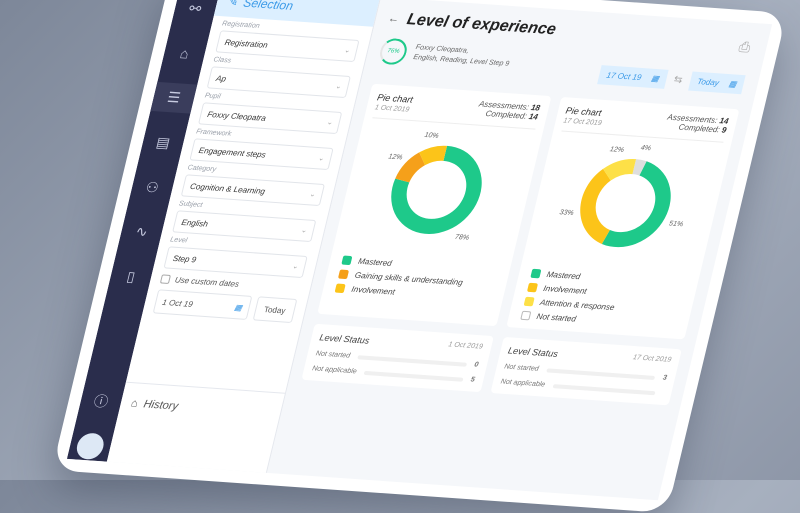 The height and width of the screenshot is (513, 800). I want to click on report-icon: ▤, so click(163, 142).